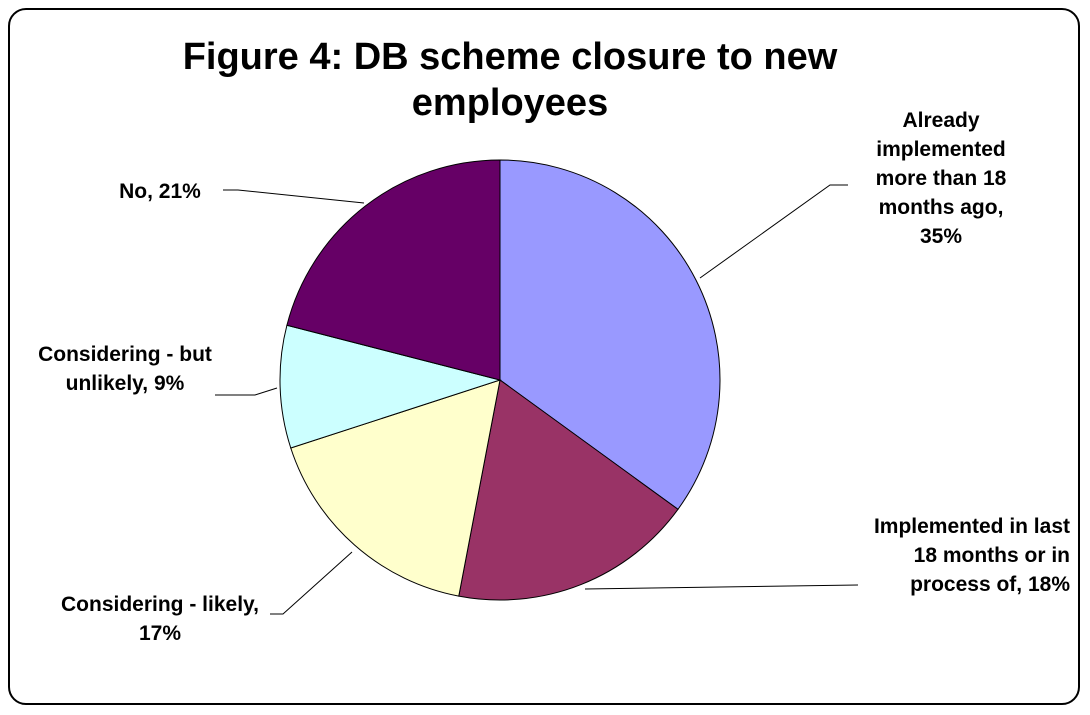 The image size is (1090, 715). What do you see at coordinates (610, 335) in the screenshot?
I see `pie-slice-already-implemented` at bounding box center [610, 335].